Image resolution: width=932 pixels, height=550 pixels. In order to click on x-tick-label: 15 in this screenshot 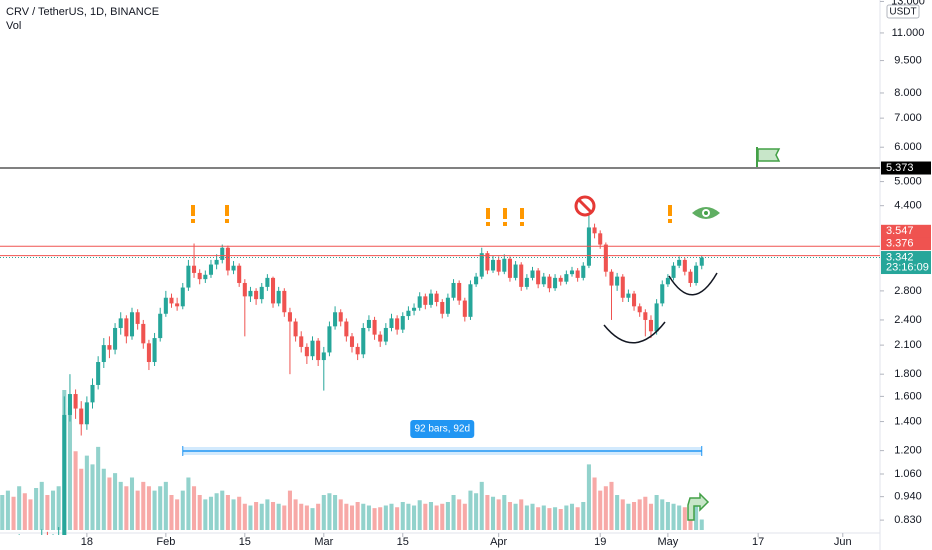, I will do `click(245, 542)`.